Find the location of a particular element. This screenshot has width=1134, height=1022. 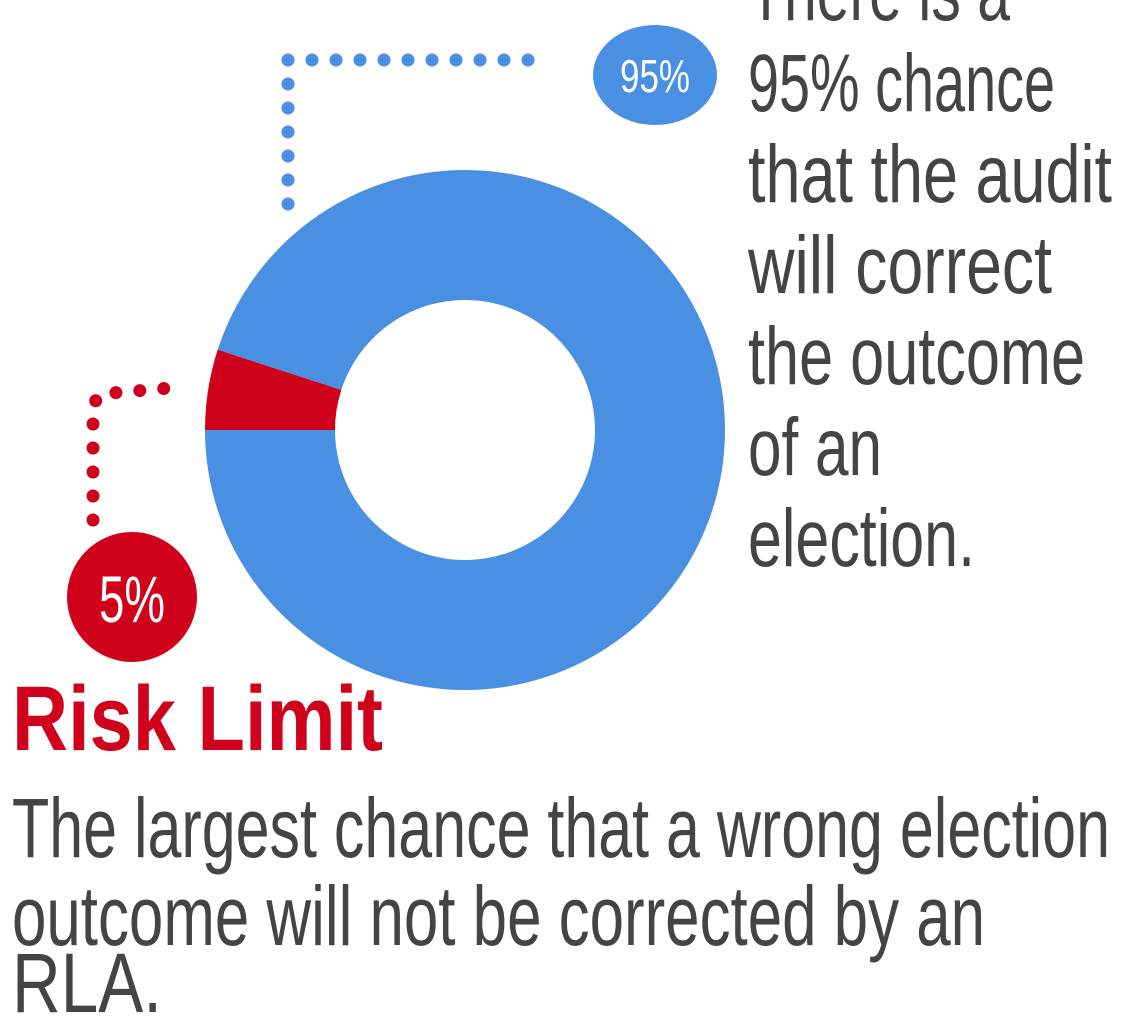

annotation-line: that the audit is located at coordinates (930, 174).